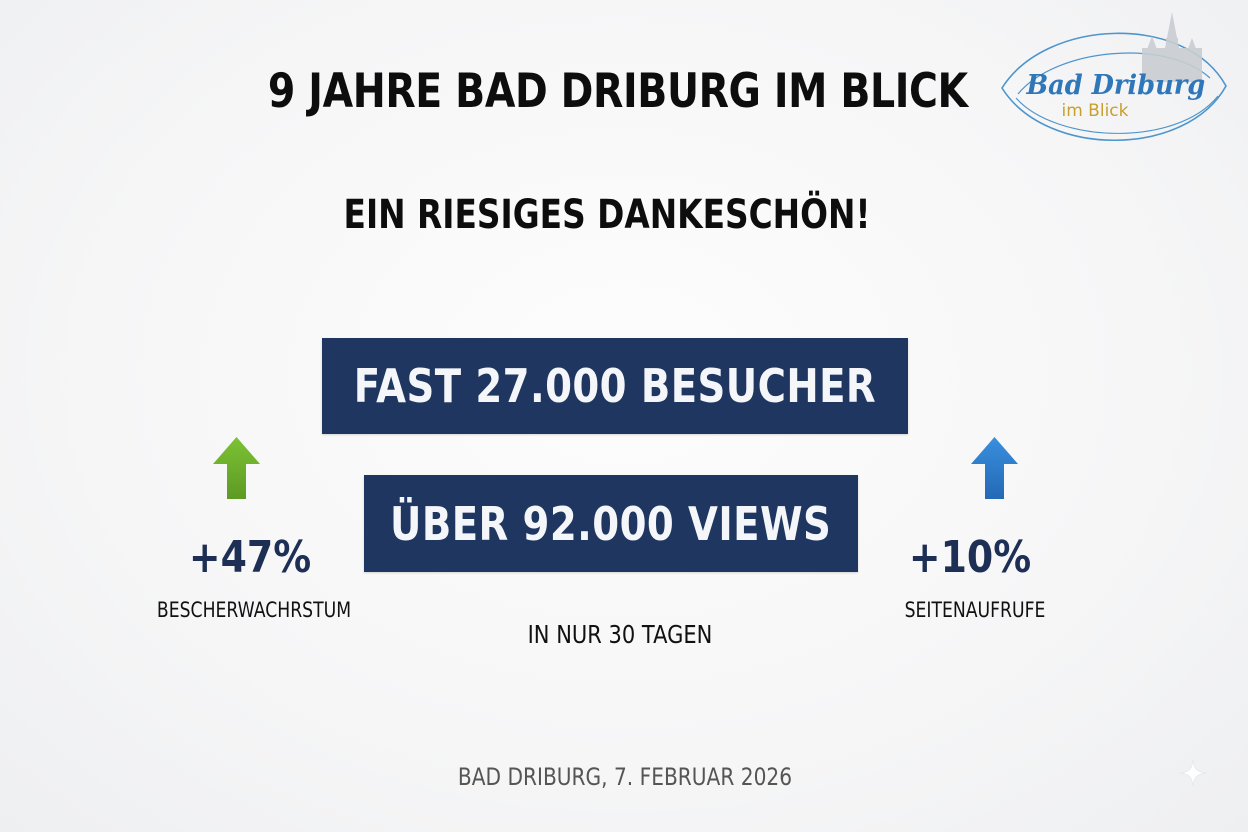 This screenshot has height=832, width=1248. What do you see at coordinates (254, 610) in the screenshot?
I see `visitor-growth-label: BESCHERWACHRSTUM` at bounding box center [254, 610].